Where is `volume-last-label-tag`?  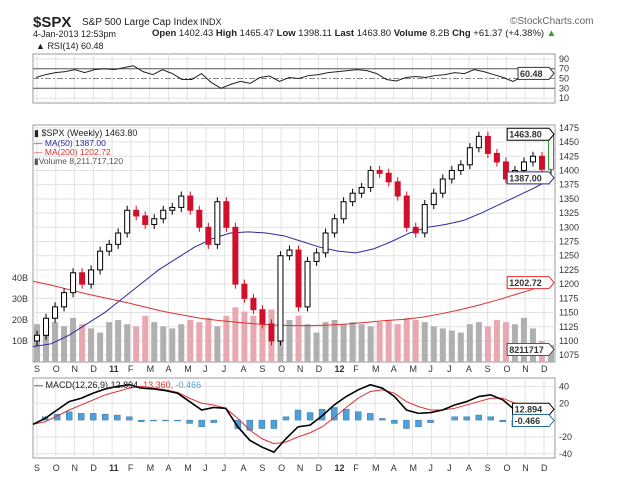 volume-last-label-tag is located at coordinates (530, 349).